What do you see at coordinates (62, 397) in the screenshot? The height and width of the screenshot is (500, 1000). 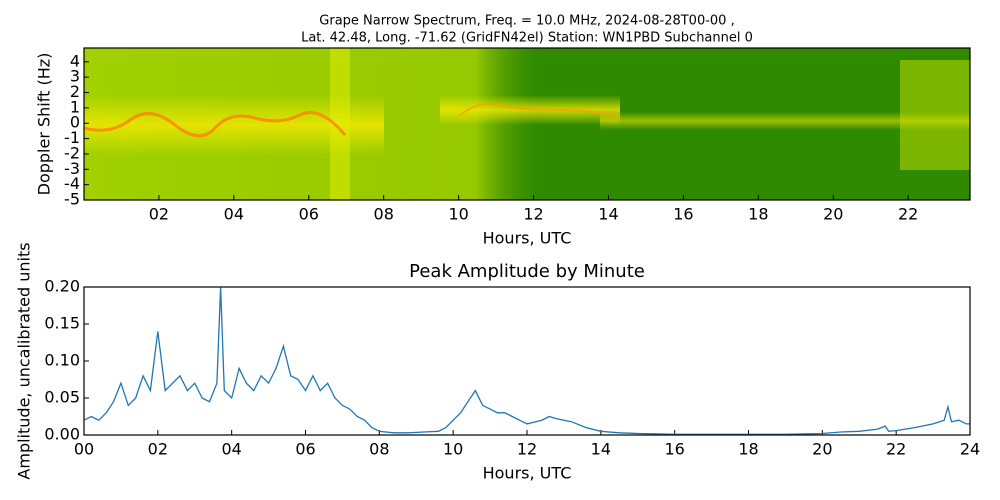 I see `y-tick-label: 0.05` at bounding box center [62, 397].